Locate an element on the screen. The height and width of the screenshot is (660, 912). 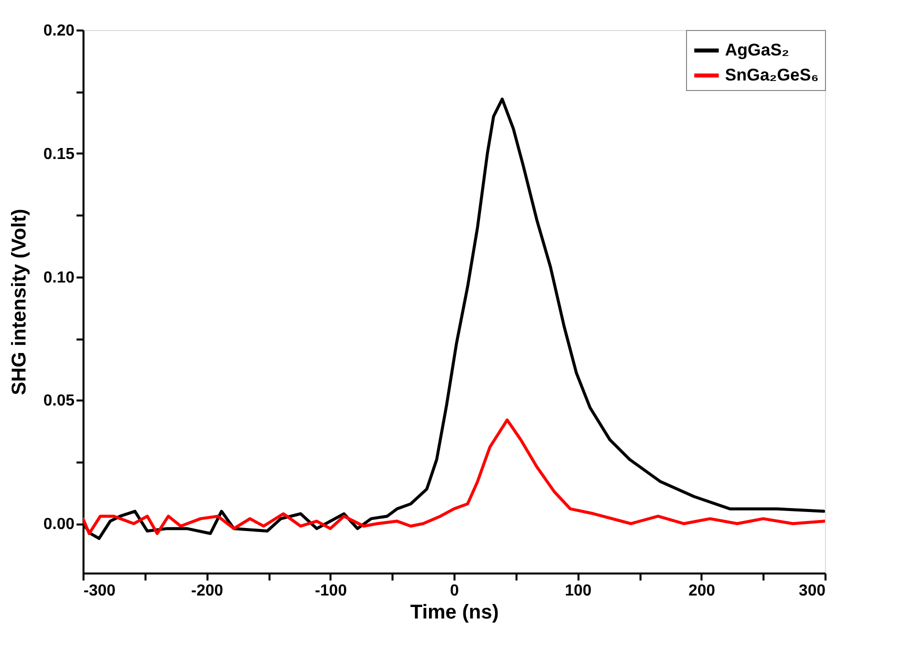
y-tick-label: 0.20 is located at coordinates (59, 31).